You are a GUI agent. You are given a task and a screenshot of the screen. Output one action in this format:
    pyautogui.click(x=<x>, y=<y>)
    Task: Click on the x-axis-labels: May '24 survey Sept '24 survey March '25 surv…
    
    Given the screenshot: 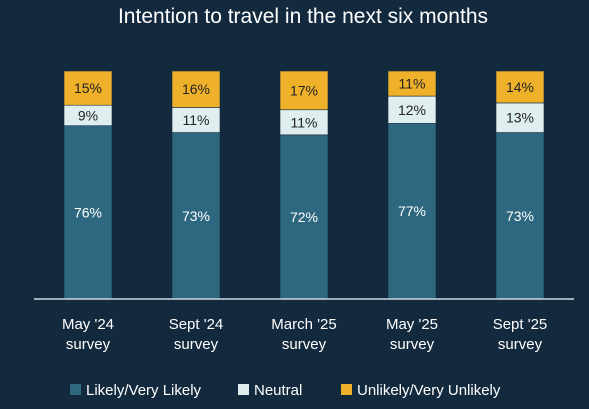 What is the action you would take?
    pyautogui.click(x=304, y=334)
    